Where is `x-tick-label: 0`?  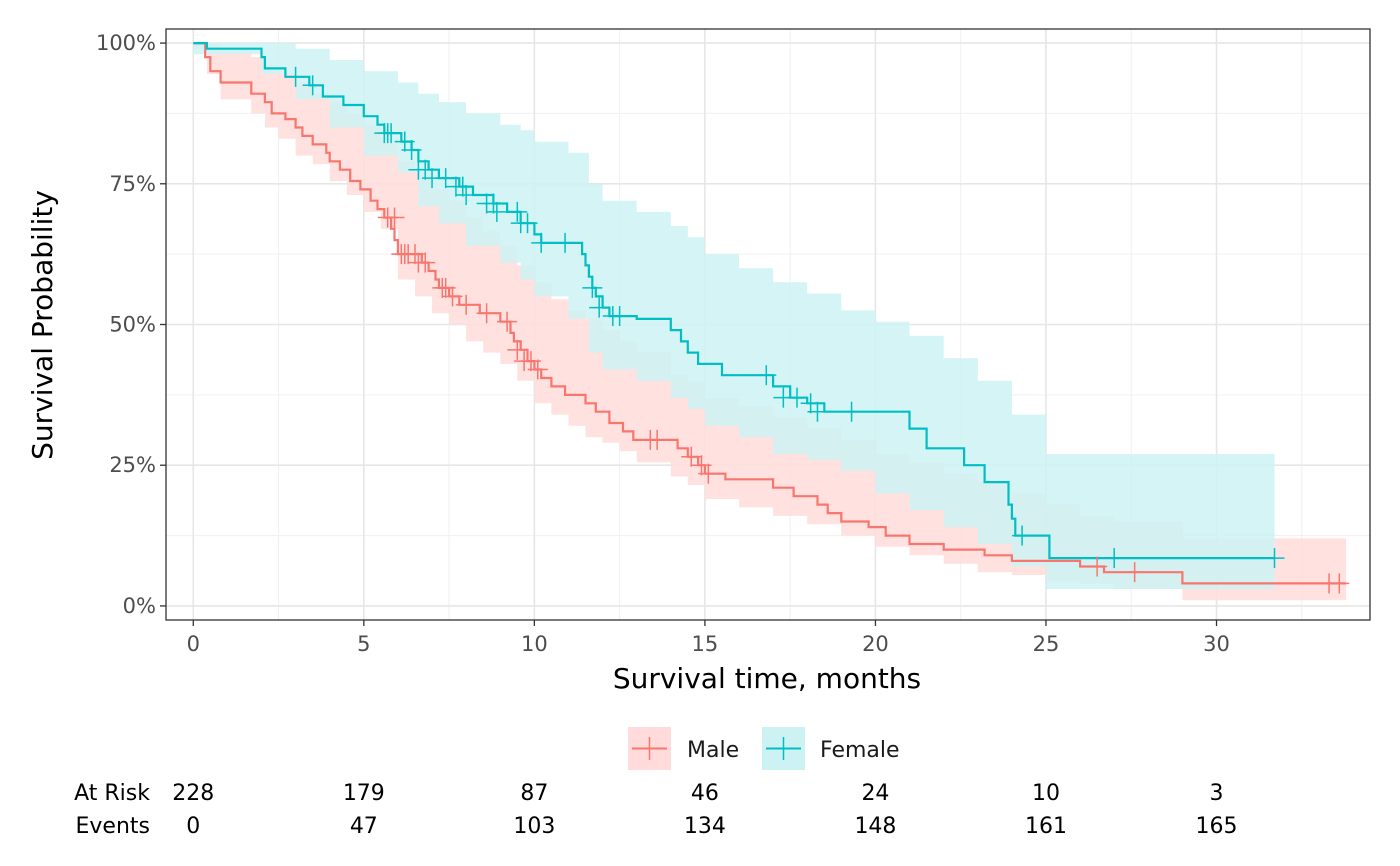
x-tick-label: 0 is located at coordinates (193, 644).